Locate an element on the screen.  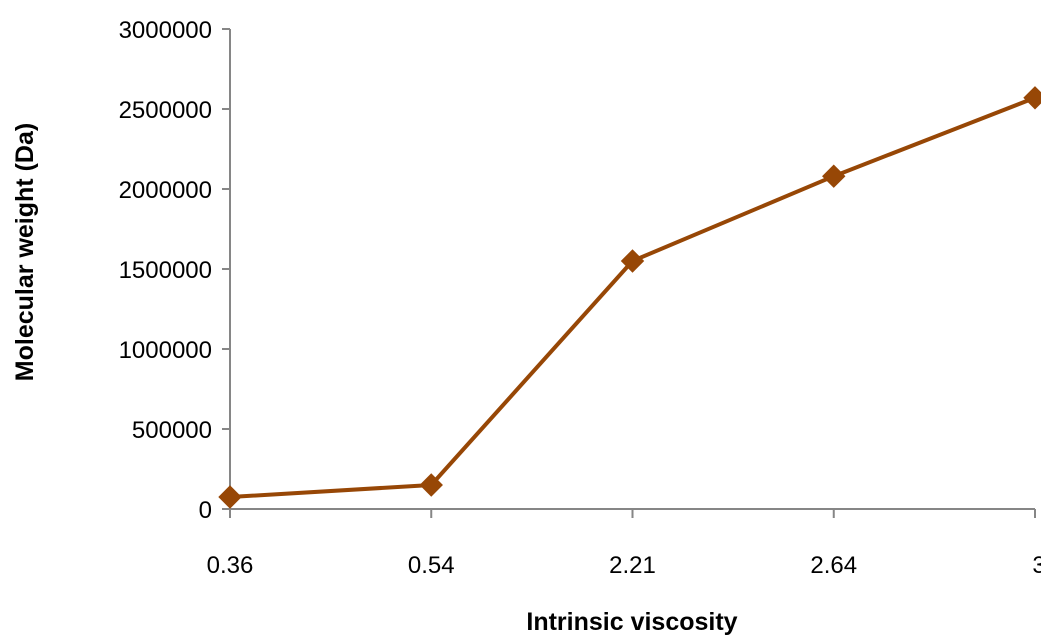
y-axis-title: Molecular weight (Da) is located at coordinates (25, 252).